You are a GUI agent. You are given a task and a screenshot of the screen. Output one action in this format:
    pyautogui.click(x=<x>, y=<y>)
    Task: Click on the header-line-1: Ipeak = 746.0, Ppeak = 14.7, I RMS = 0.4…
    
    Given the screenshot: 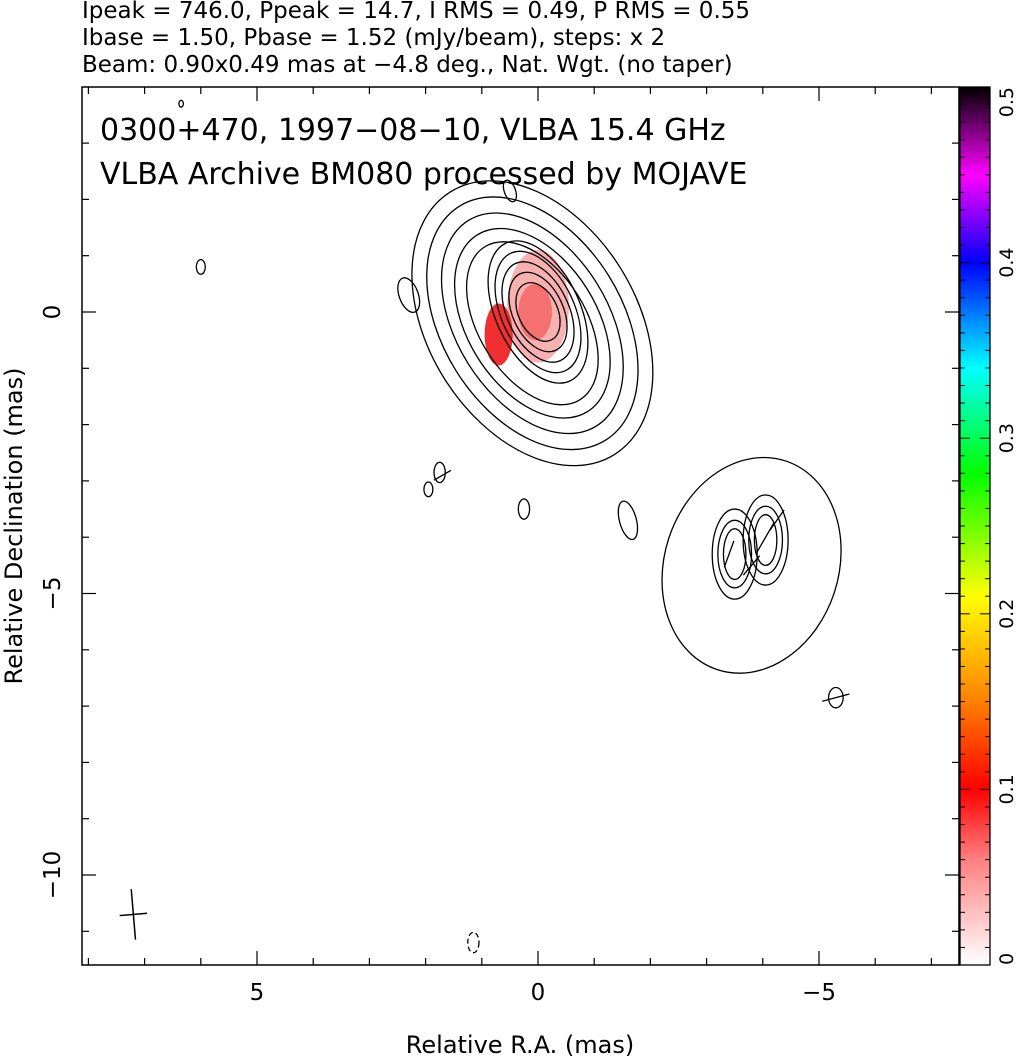 What is the action you would take?
    pyautogui.click(x=416, y=12)
    